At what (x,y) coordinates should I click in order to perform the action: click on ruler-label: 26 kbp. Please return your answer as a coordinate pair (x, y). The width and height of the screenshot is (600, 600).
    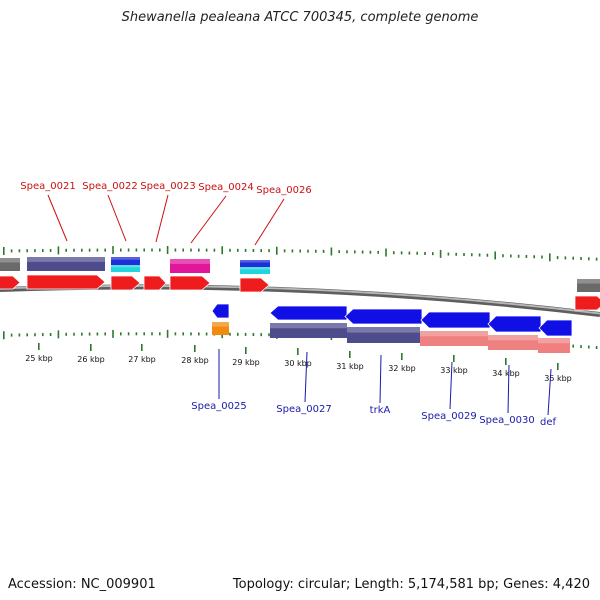
    Looking at the image, I should click on (91, 359).